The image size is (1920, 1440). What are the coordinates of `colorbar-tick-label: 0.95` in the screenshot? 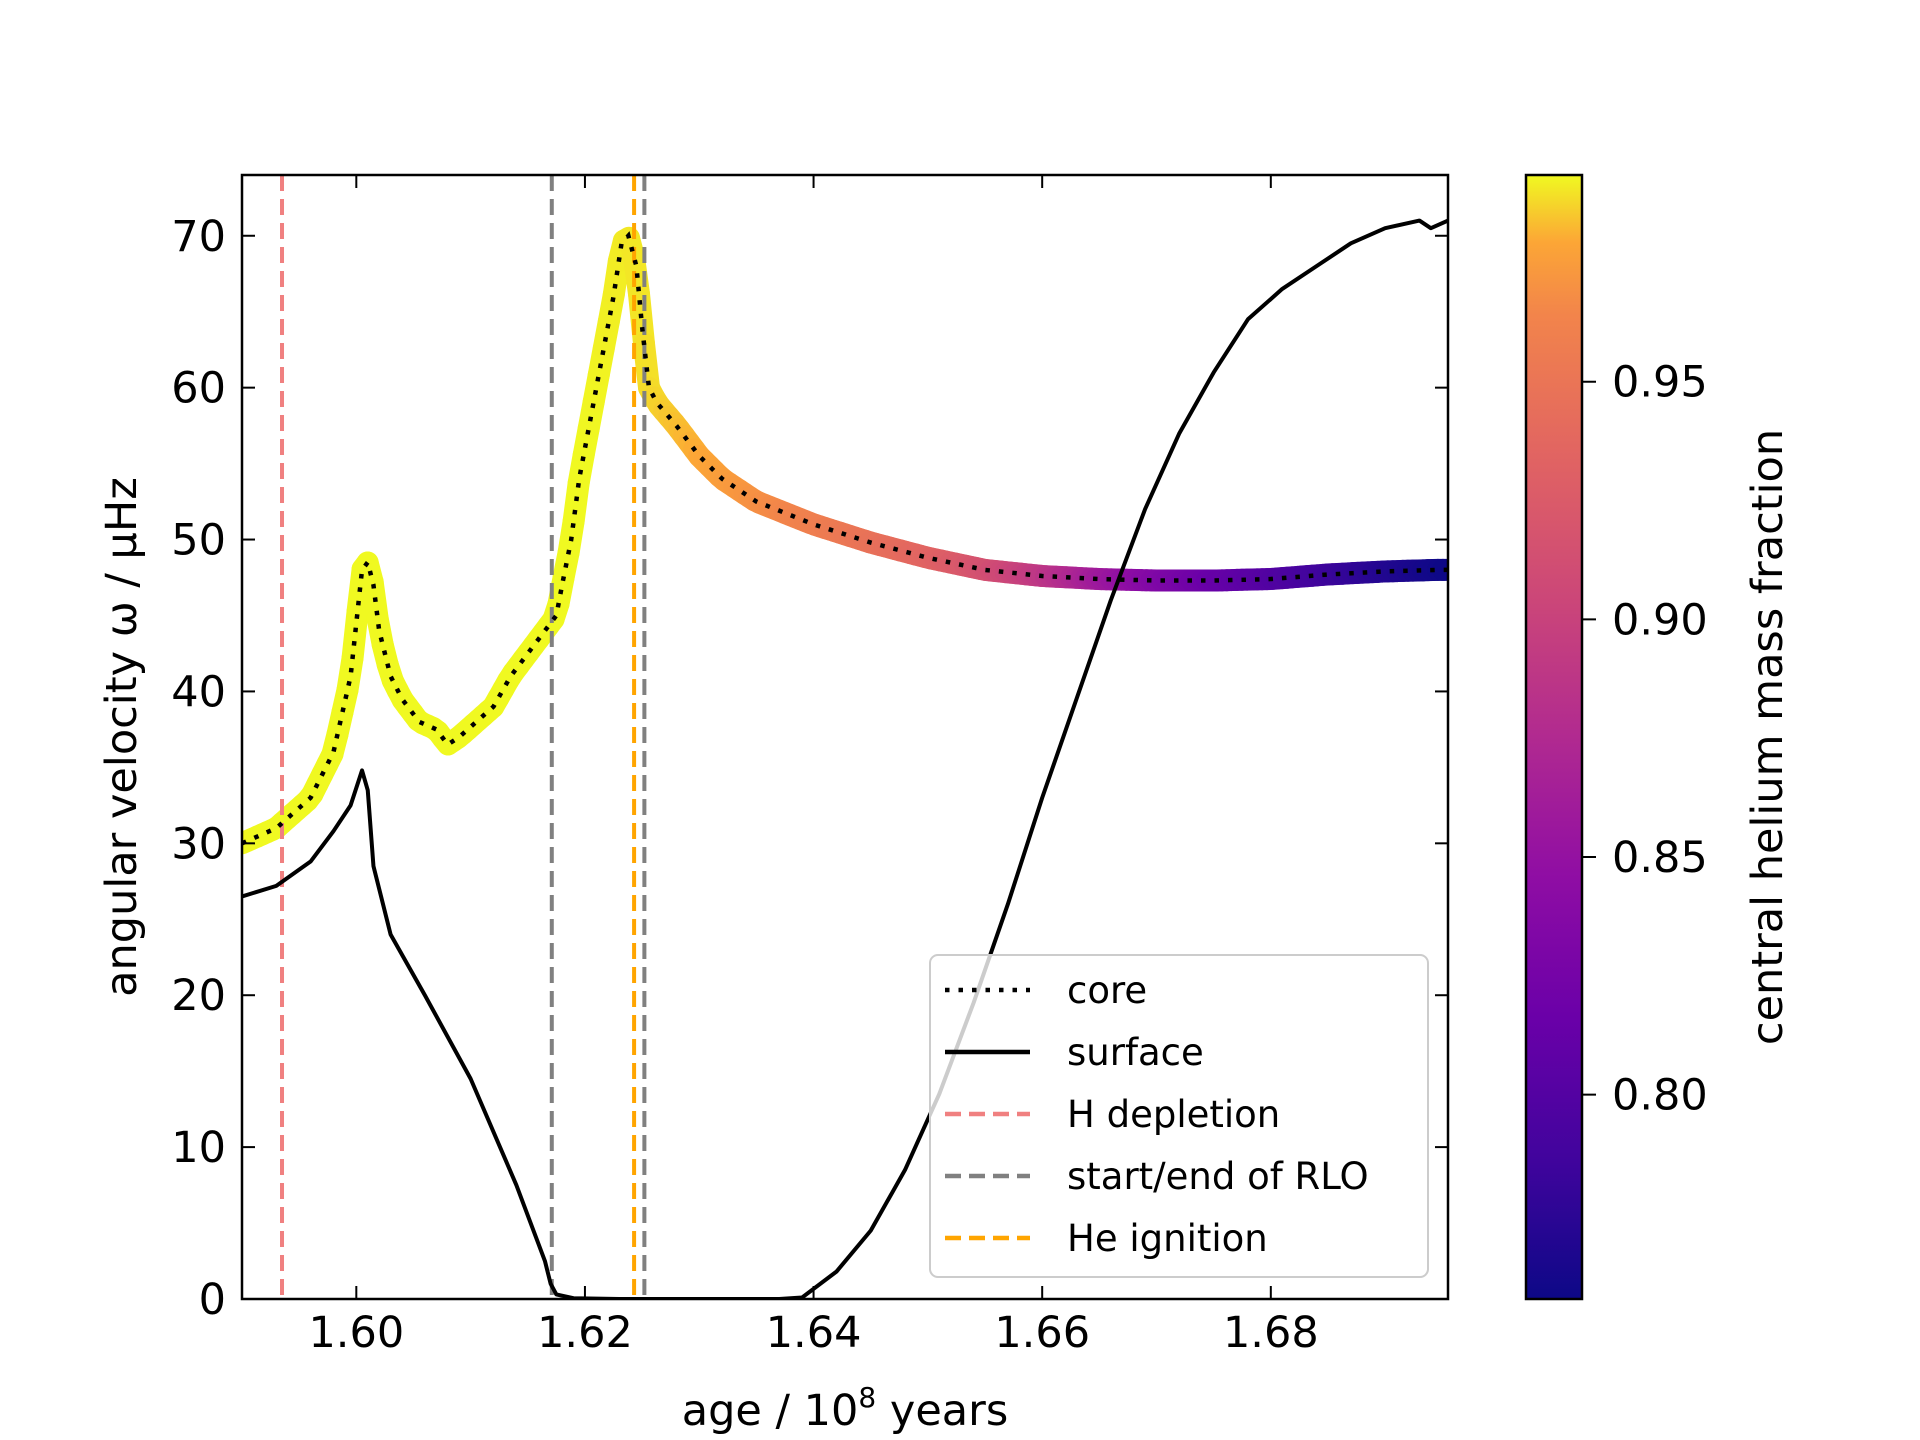 It's located at (1660, 383).